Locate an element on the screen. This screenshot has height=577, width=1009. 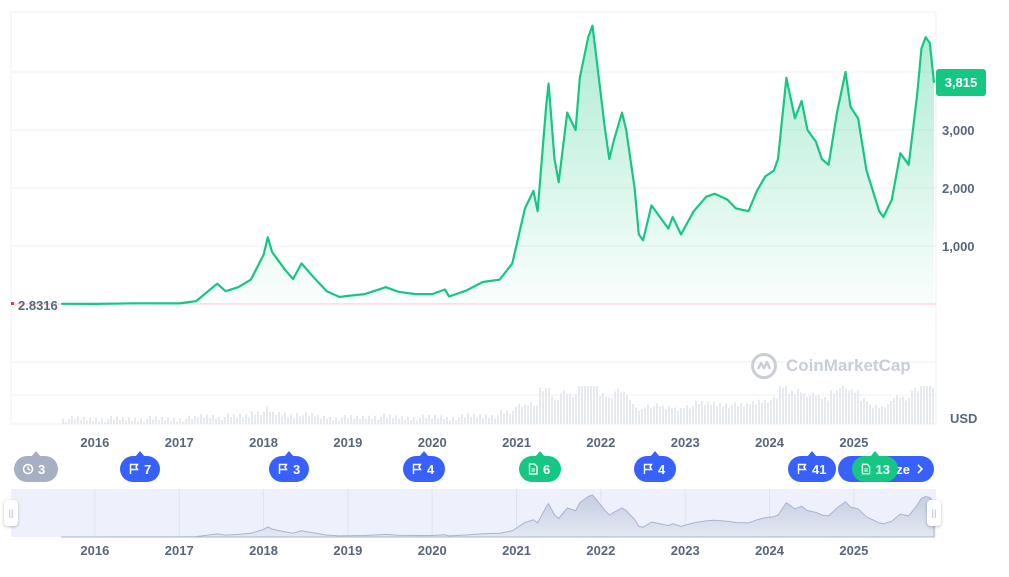
navigator-right-handle: || is located at coordinates (934, 513).